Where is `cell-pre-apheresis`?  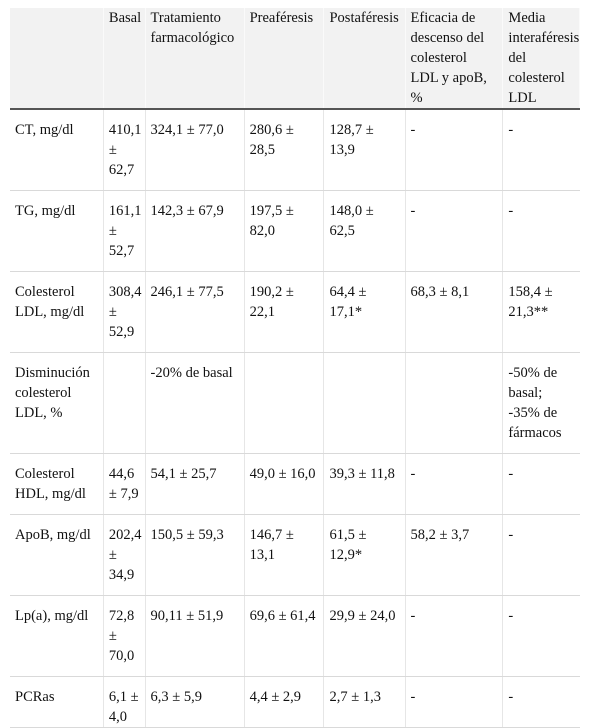 cell-pre-apheresis is located at coordinates (284, 403).